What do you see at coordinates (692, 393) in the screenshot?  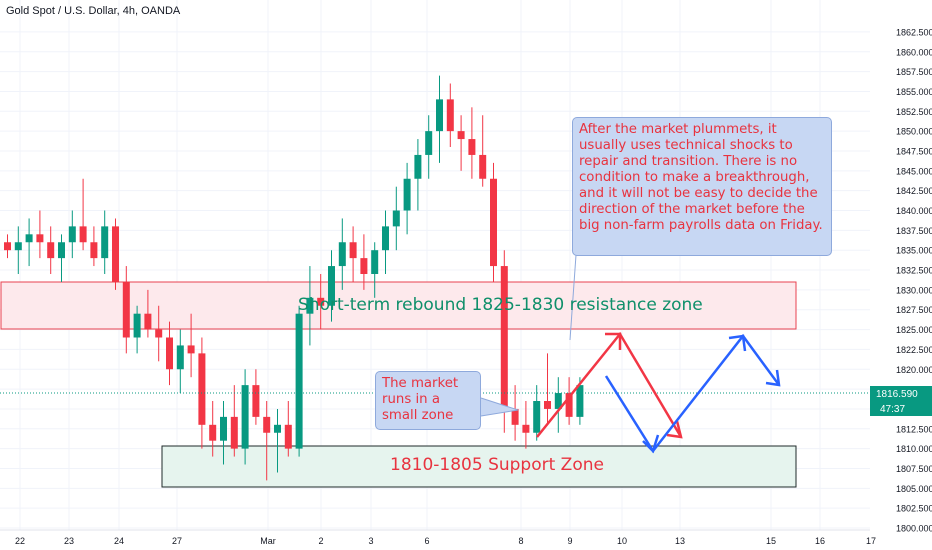 I see `blue-projection-path` at bounding box center [692, 393].